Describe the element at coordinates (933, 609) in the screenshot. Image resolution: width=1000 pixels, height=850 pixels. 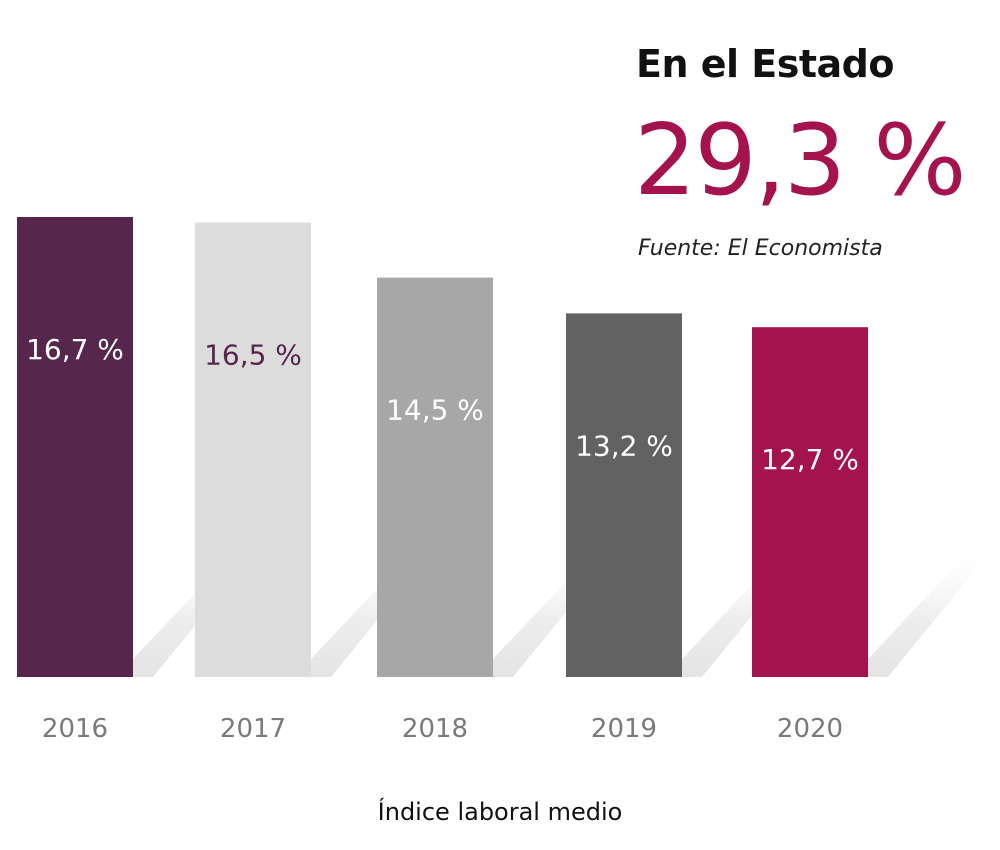
I see `bar-shadow` at that location.